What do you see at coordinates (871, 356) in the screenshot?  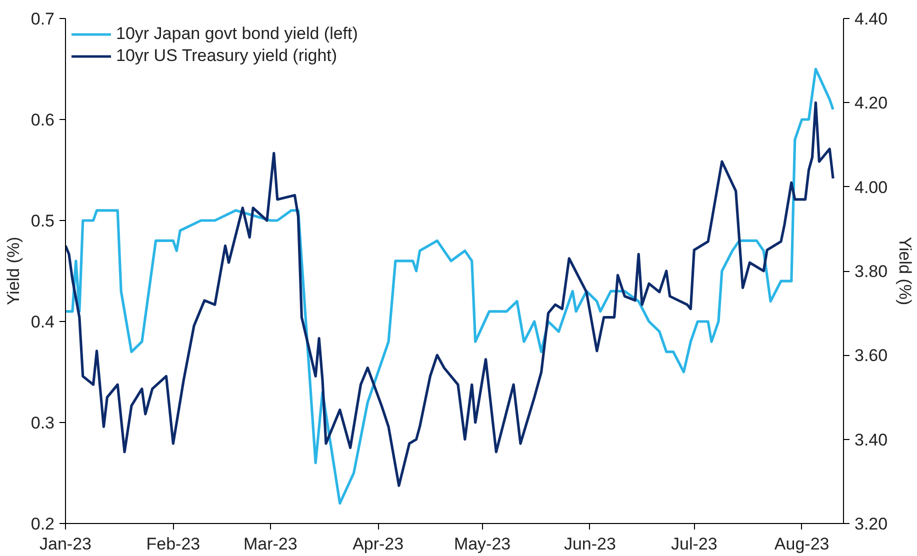 I see `y2-tick-label: 3.60` at bounding box center [871, 356].